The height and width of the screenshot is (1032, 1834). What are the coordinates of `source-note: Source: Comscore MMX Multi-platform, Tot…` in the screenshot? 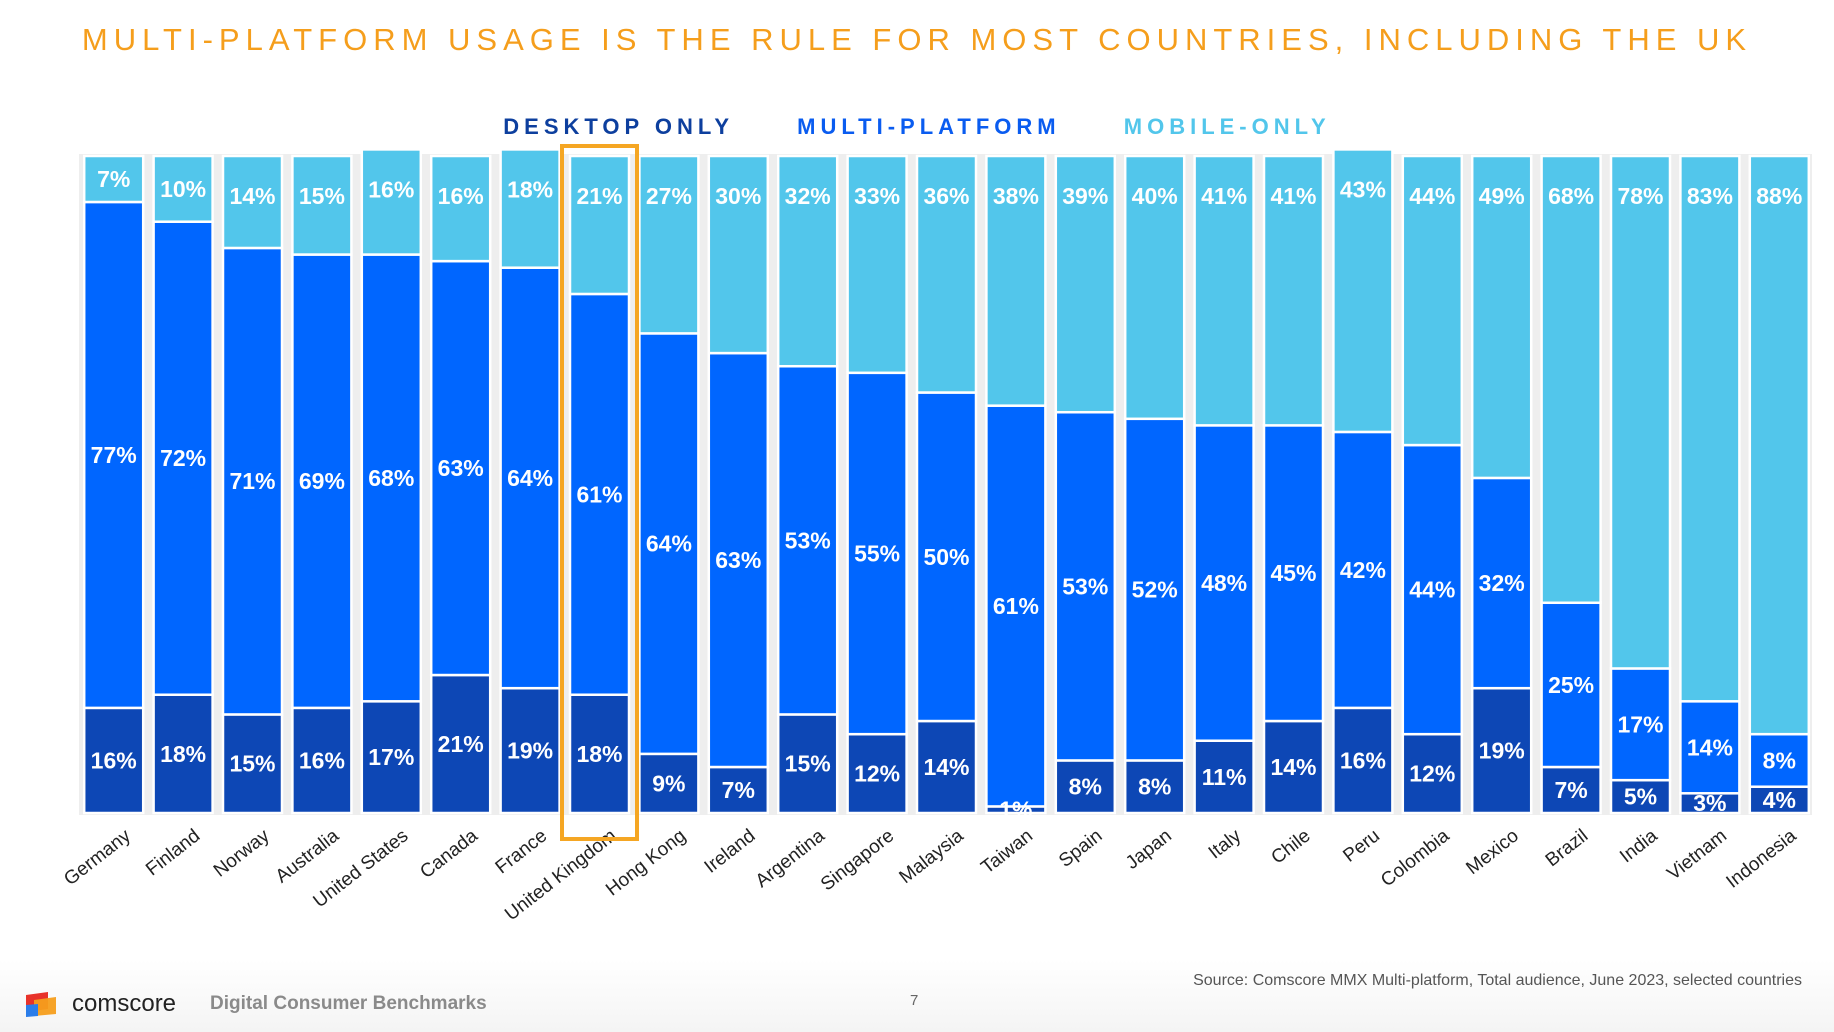 It's located at (1497, 980).